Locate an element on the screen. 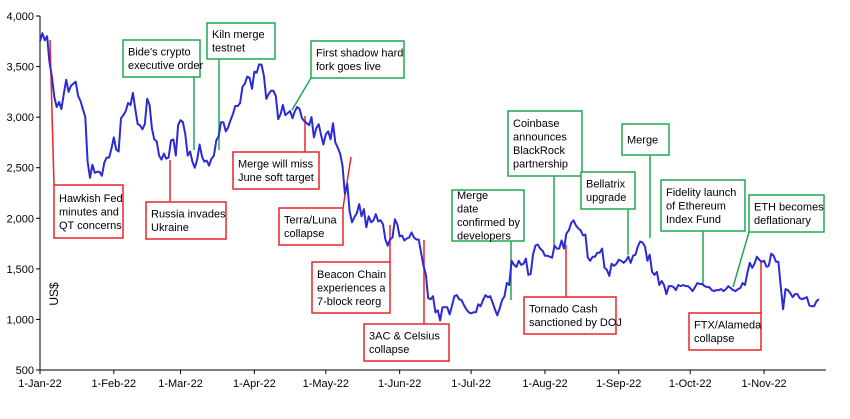 This screenshot has width=850, height=419. annotation-text: Tornado Cash is located at coordinates (563, 310).